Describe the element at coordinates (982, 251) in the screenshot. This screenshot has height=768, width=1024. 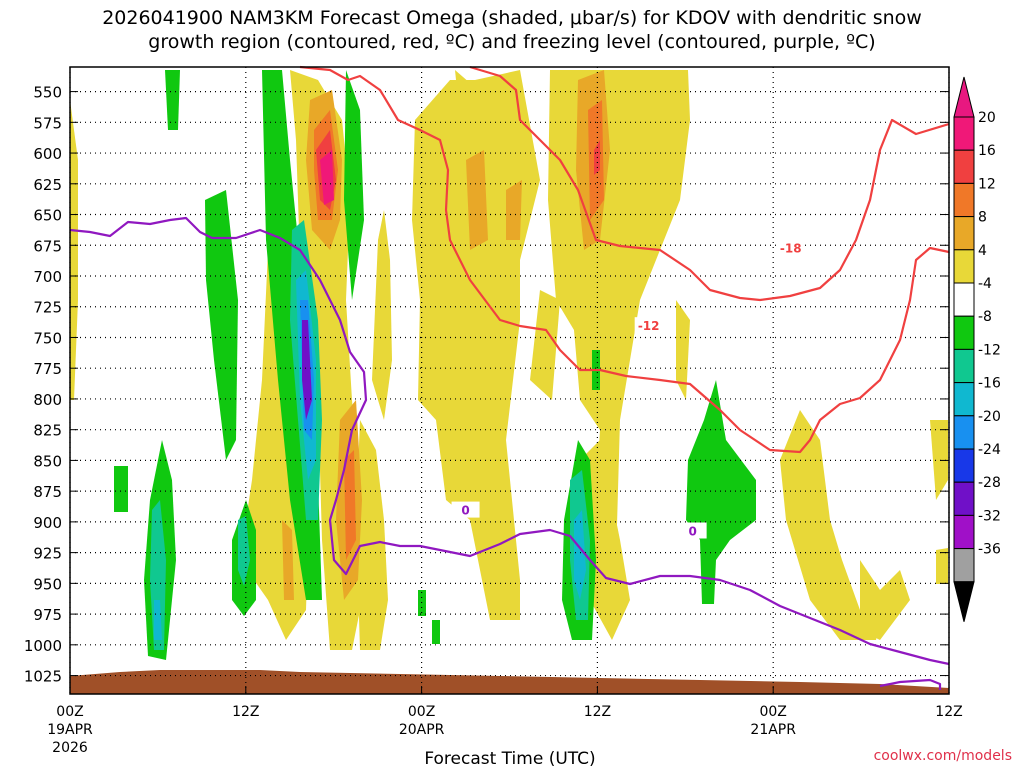
I see `colorbar-label-4: 4` at that location.